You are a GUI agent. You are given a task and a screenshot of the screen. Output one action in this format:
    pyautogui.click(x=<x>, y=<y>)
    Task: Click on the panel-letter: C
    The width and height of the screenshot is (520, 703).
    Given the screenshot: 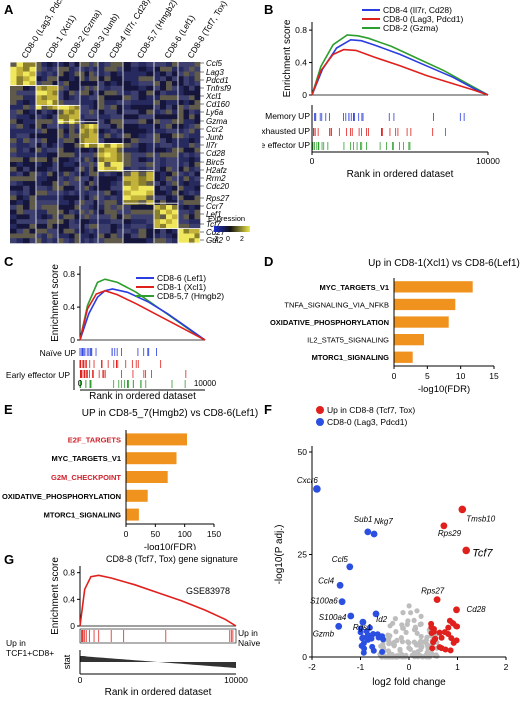 What is the action you would take?
    pyautogui.click(x=9, y=261)
    